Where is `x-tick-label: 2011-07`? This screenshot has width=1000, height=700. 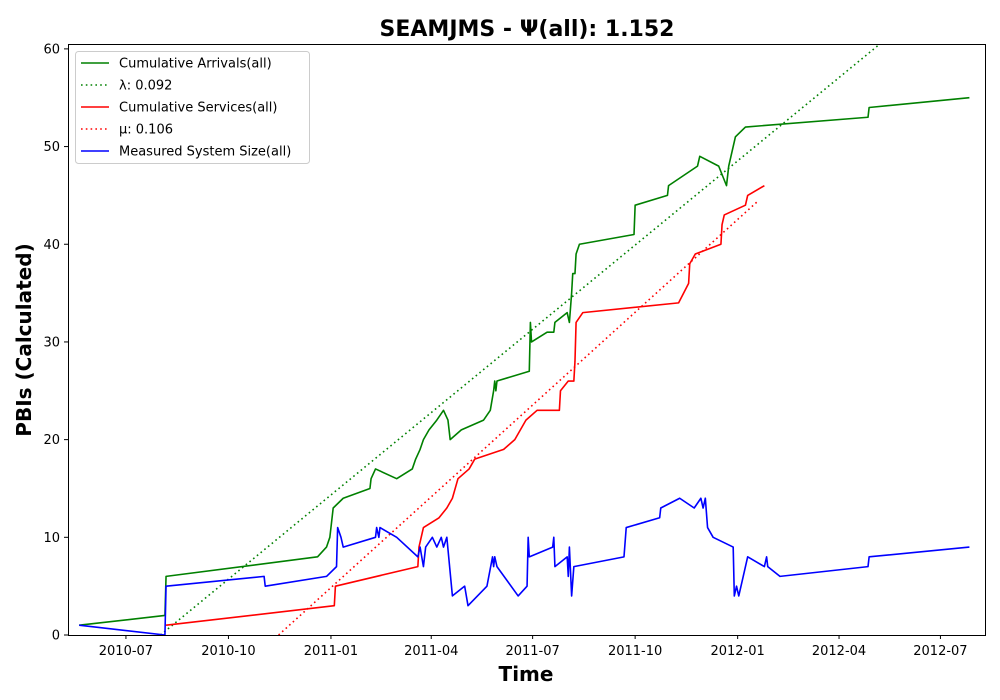 x-tick-label: 2011-07 is located at coordinates (532, 651).